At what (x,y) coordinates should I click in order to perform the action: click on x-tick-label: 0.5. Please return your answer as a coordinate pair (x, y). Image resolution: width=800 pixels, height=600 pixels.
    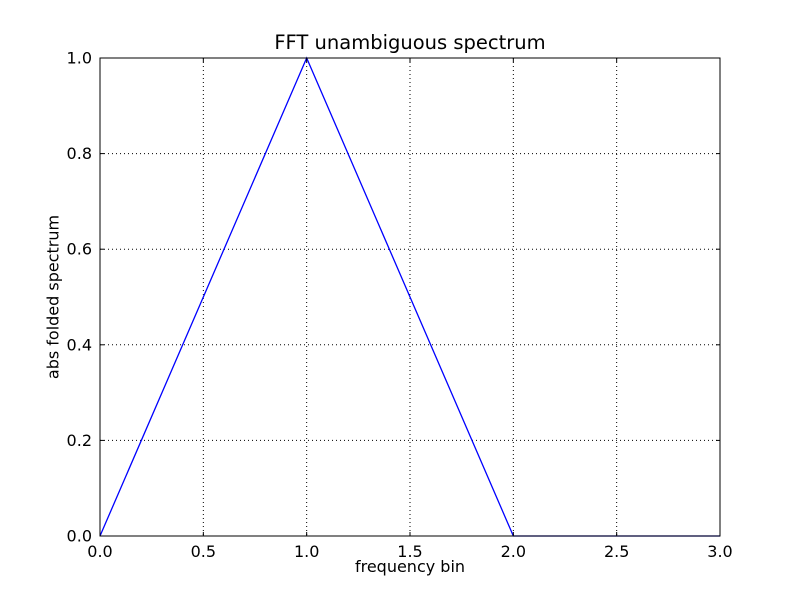
    Looking at the image, I should click on (203, 551).